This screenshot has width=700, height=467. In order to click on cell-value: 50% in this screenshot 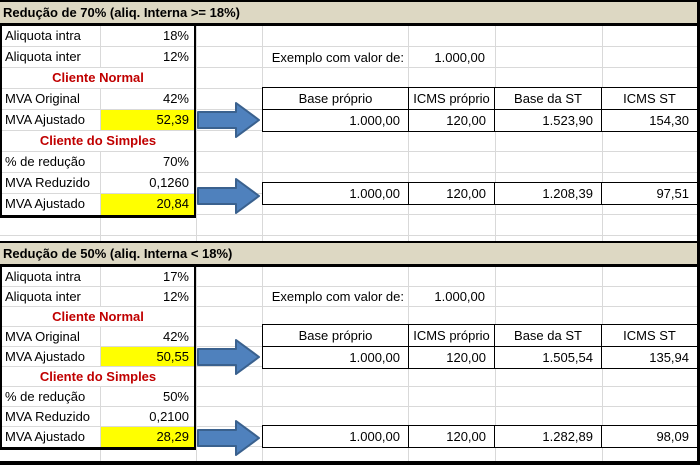, I will do `click(147, 396)`.